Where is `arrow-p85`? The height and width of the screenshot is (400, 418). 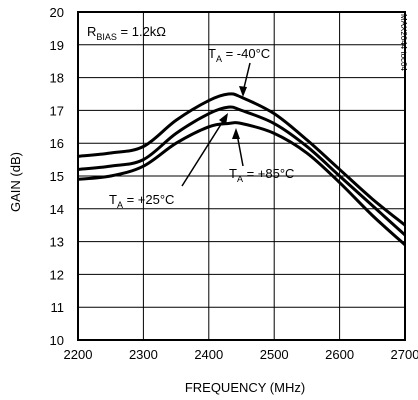 arrow-p85 is located at coordinates (237, 147).